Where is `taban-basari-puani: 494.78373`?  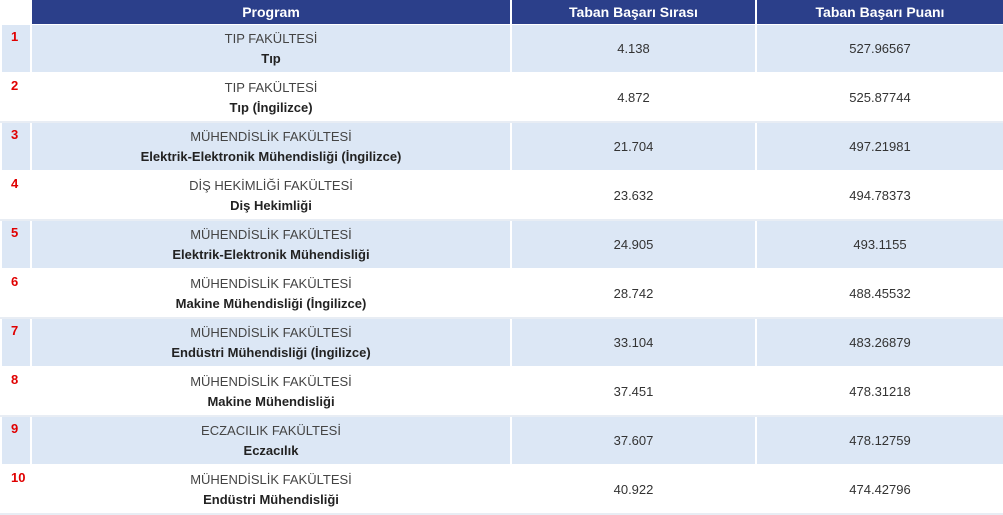
taban-basari-puani: 494.78373 is located at coordinates (879, 196).